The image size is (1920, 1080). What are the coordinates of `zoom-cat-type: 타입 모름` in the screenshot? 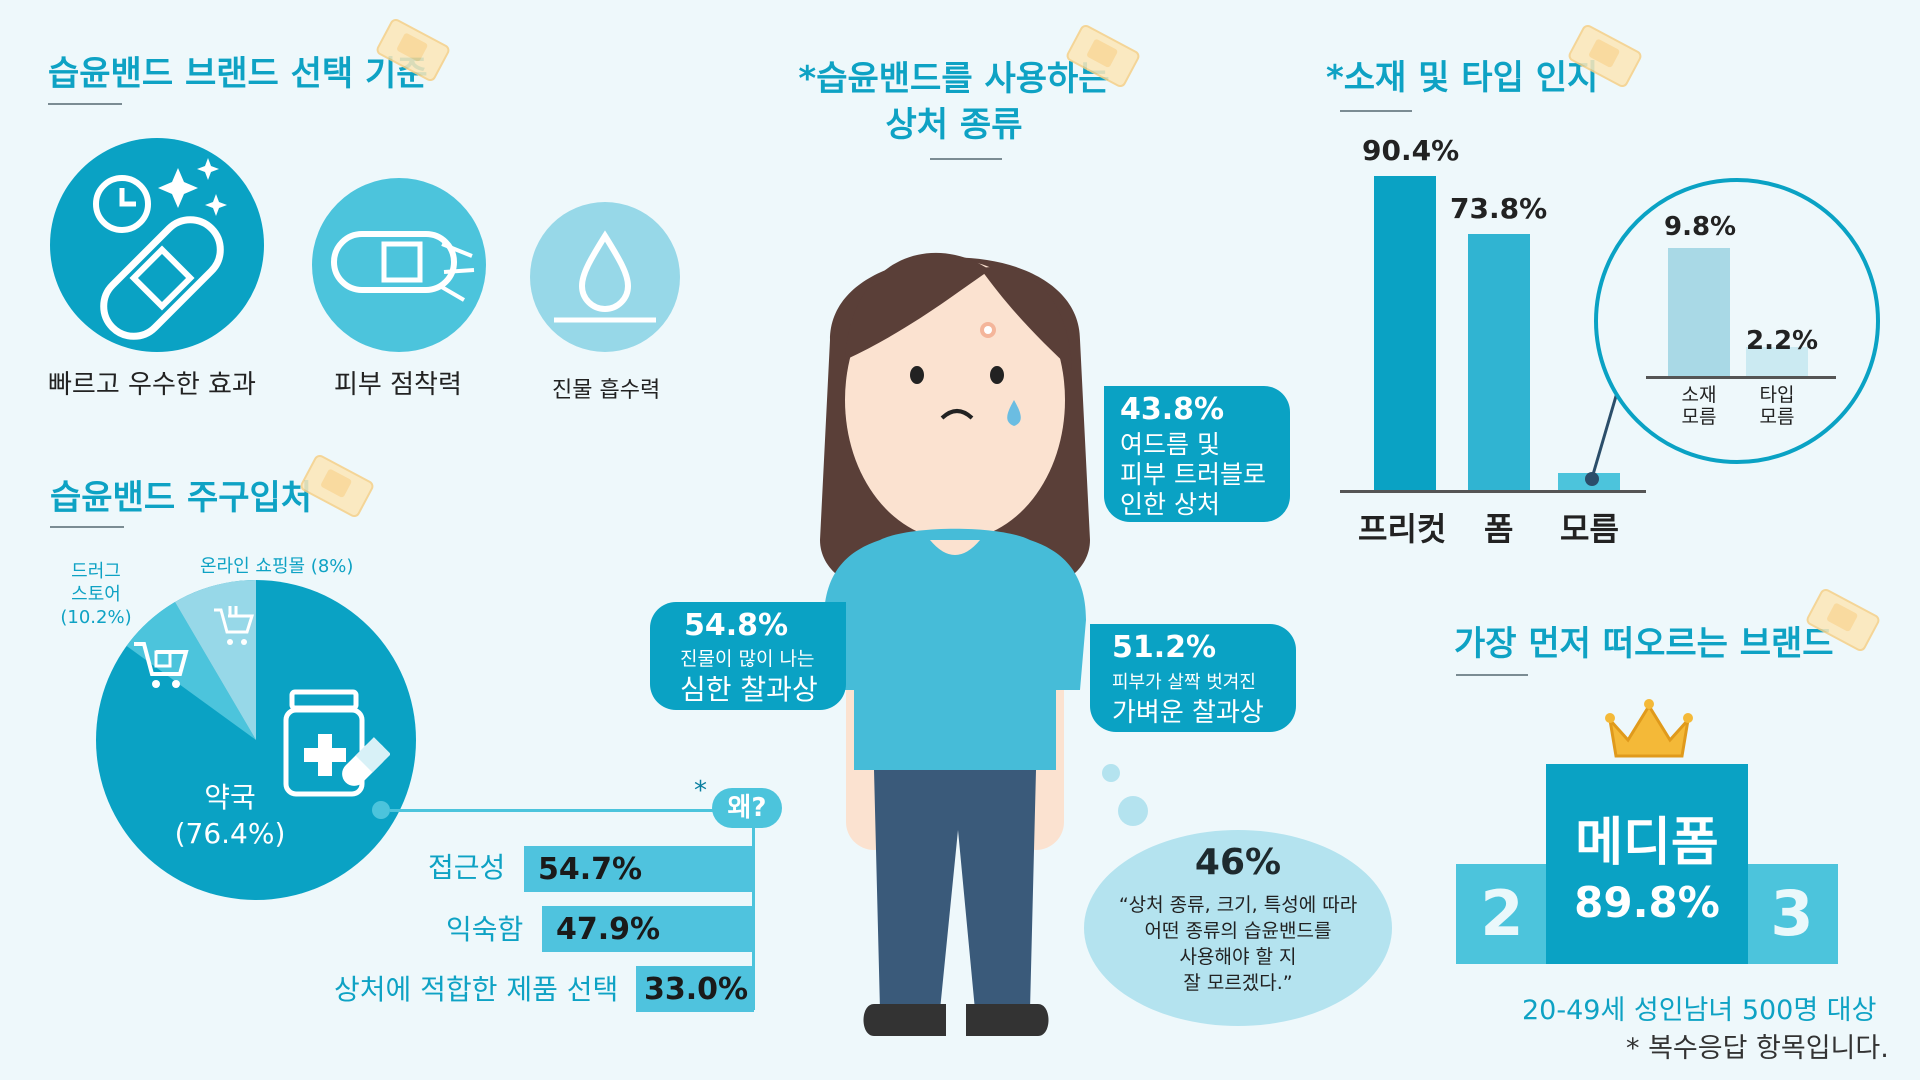 It's located at (1777, 406).